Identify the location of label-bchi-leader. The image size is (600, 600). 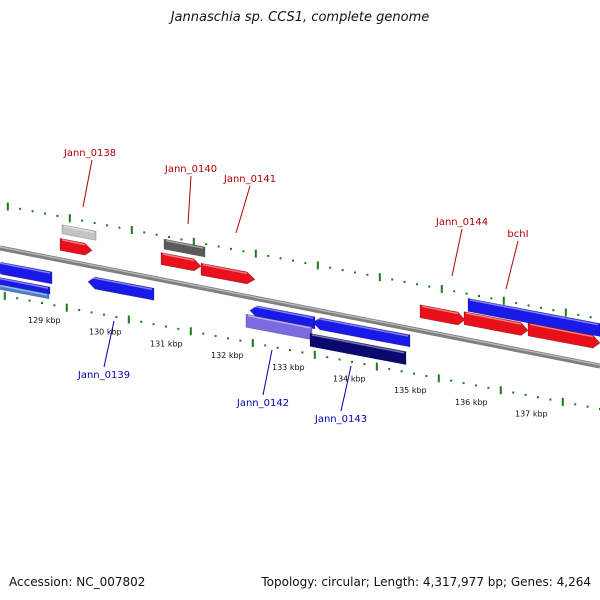
(512, 265).